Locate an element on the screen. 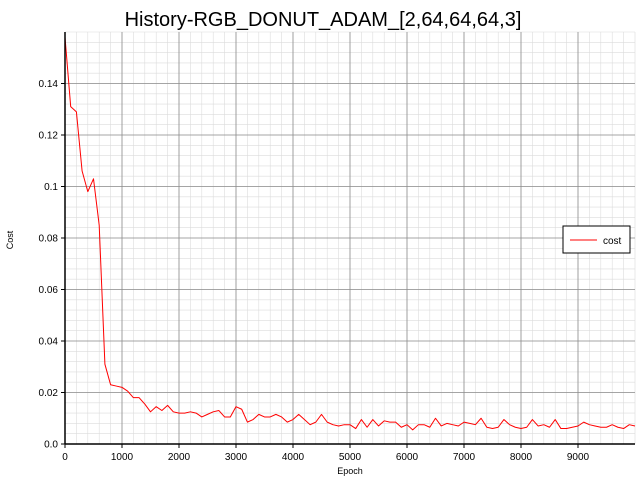 The image size is (640, 480). x-tick-label: 0 is located at coordinates (65, 457).